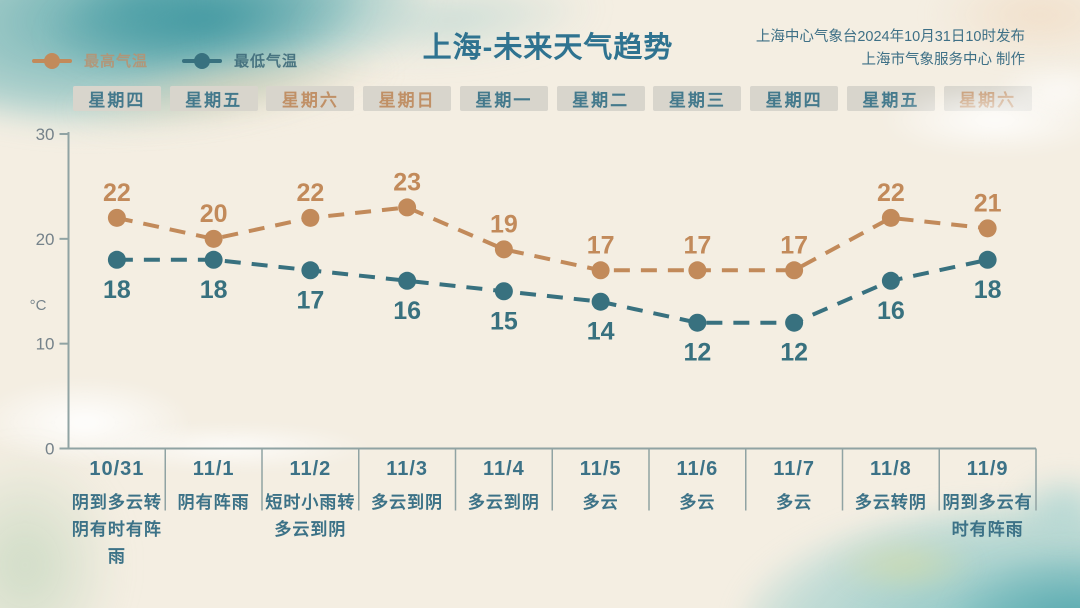 This screenshot has height=608, width=1080. I want to click on legend-item-low: 最低气温, so click(240, 60).